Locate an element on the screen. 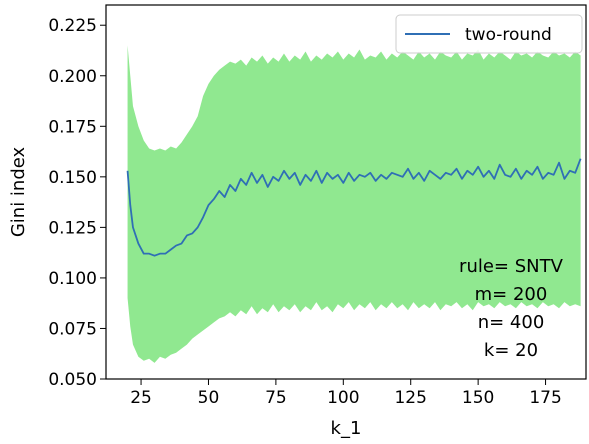 The image size is (589, 444). x-tick-label: 50 is located at coordinates (209, 398).